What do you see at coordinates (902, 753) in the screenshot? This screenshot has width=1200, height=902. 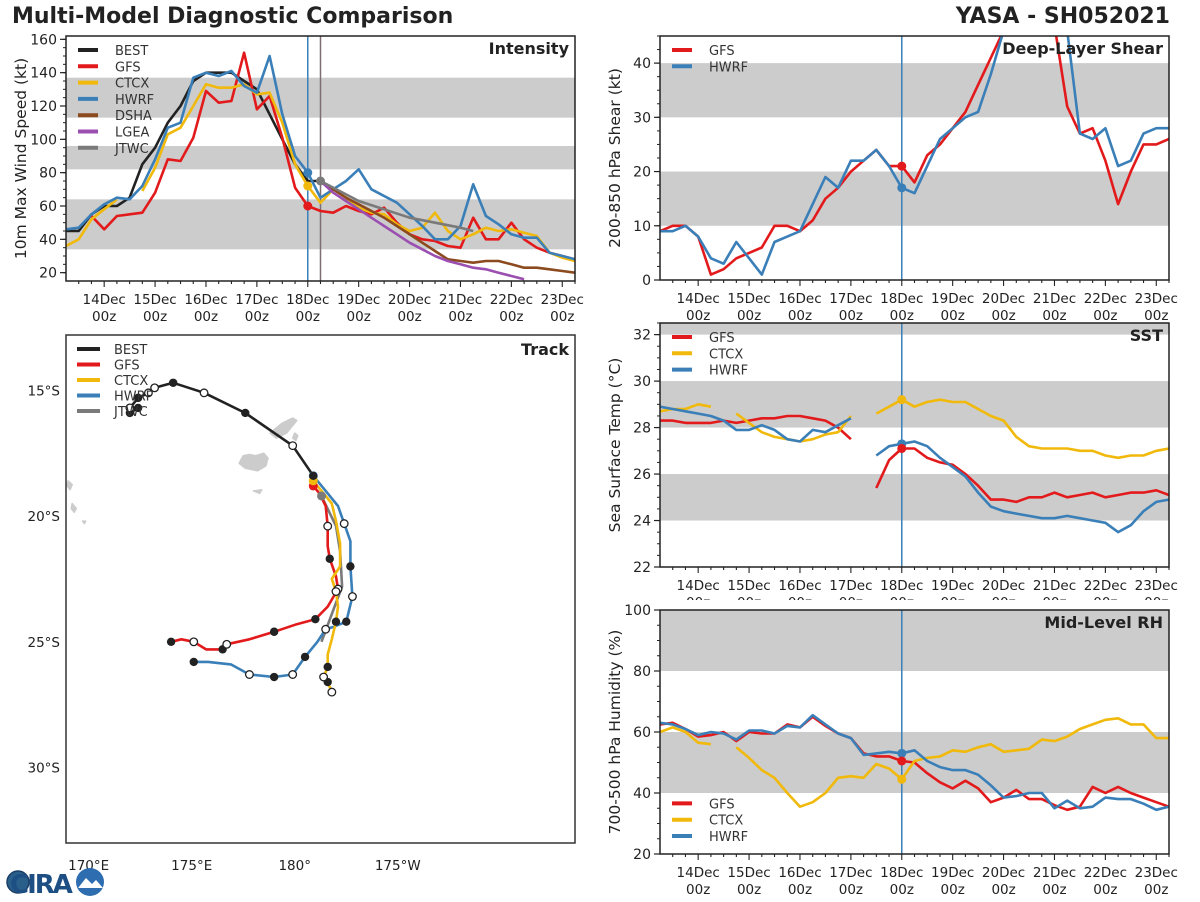 I see `init-marker-hwrf` at bounding box center [902, 753].